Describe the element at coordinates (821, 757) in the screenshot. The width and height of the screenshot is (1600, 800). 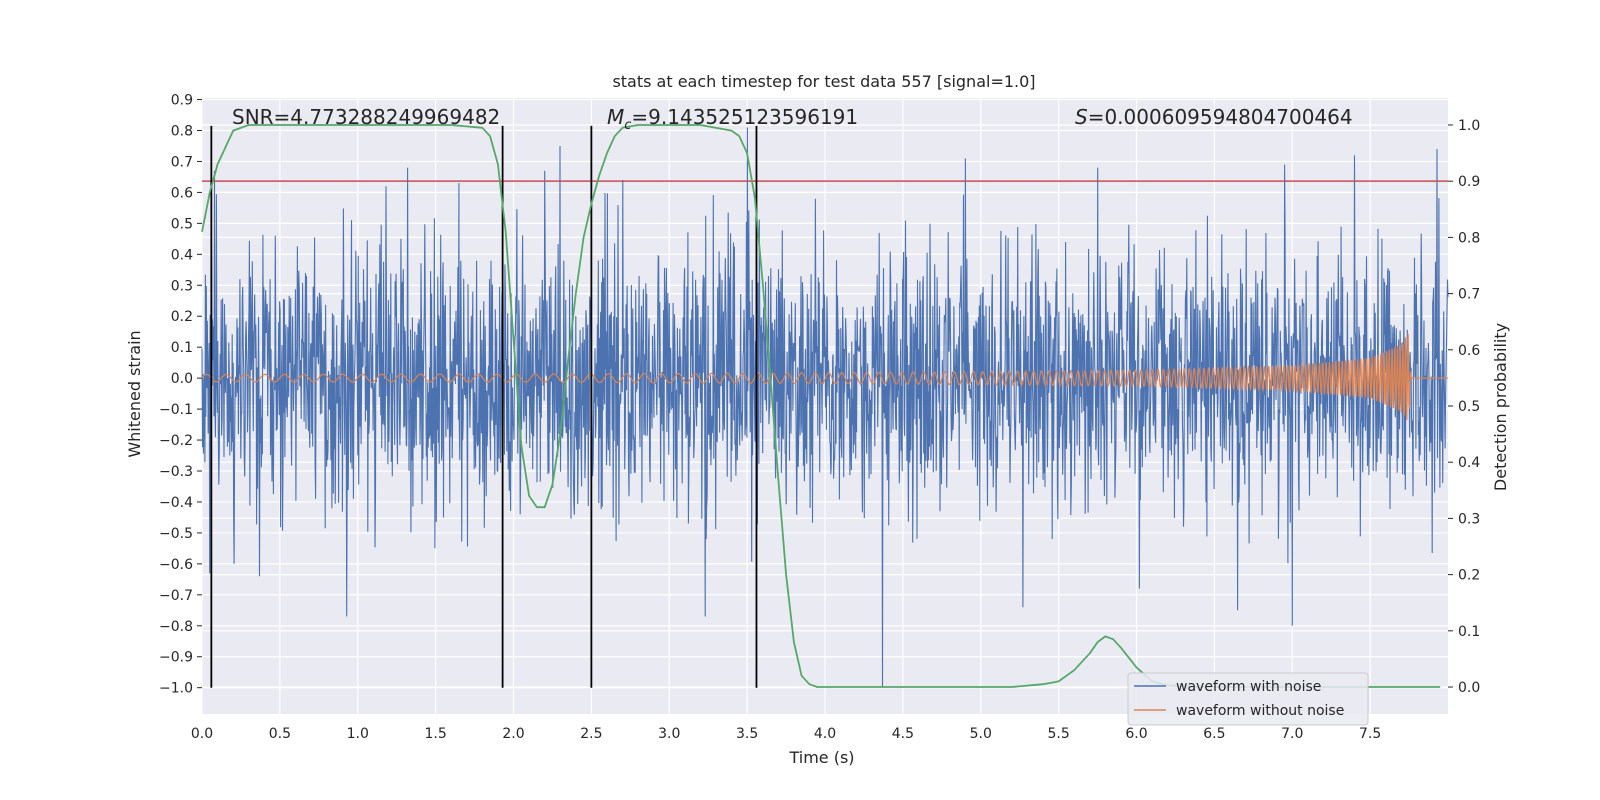
I see `x-axis-title: Time (s)` at that location.